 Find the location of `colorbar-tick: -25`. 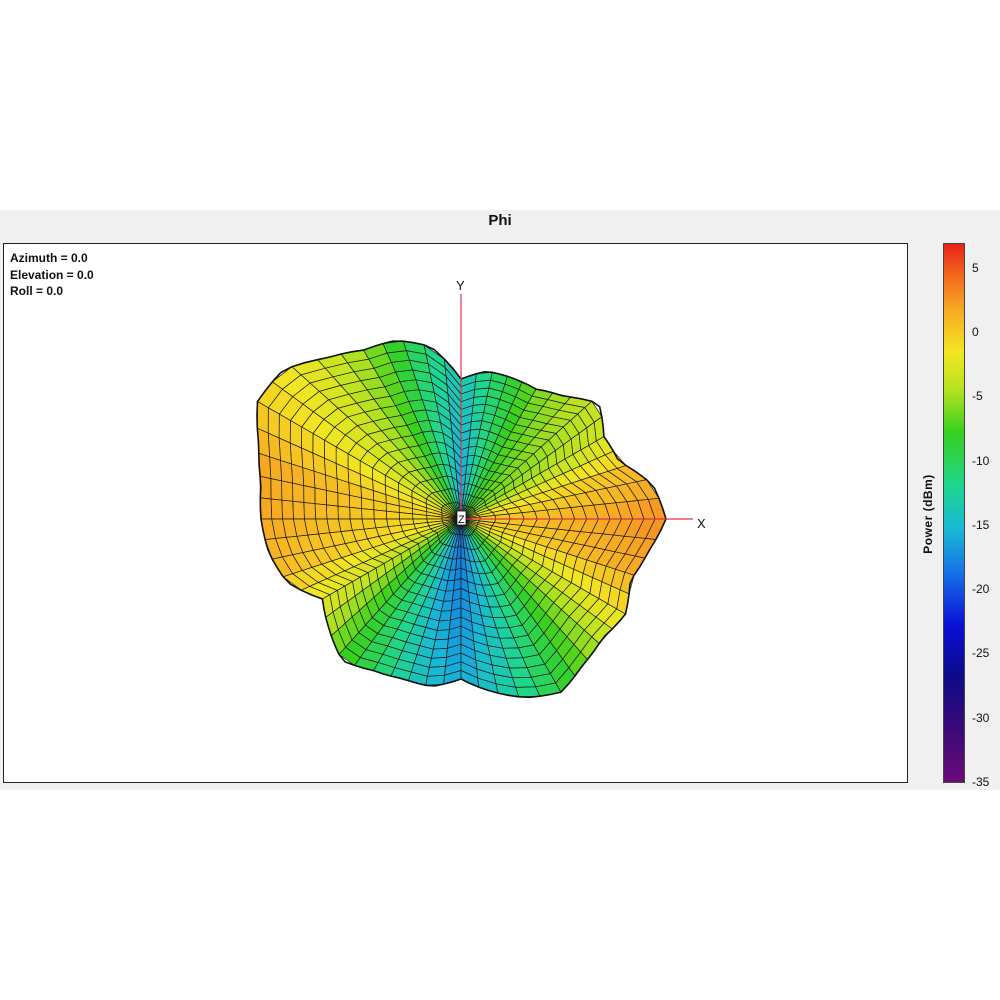

colorbar-tick: -25 is located at coordinates (981, 653).